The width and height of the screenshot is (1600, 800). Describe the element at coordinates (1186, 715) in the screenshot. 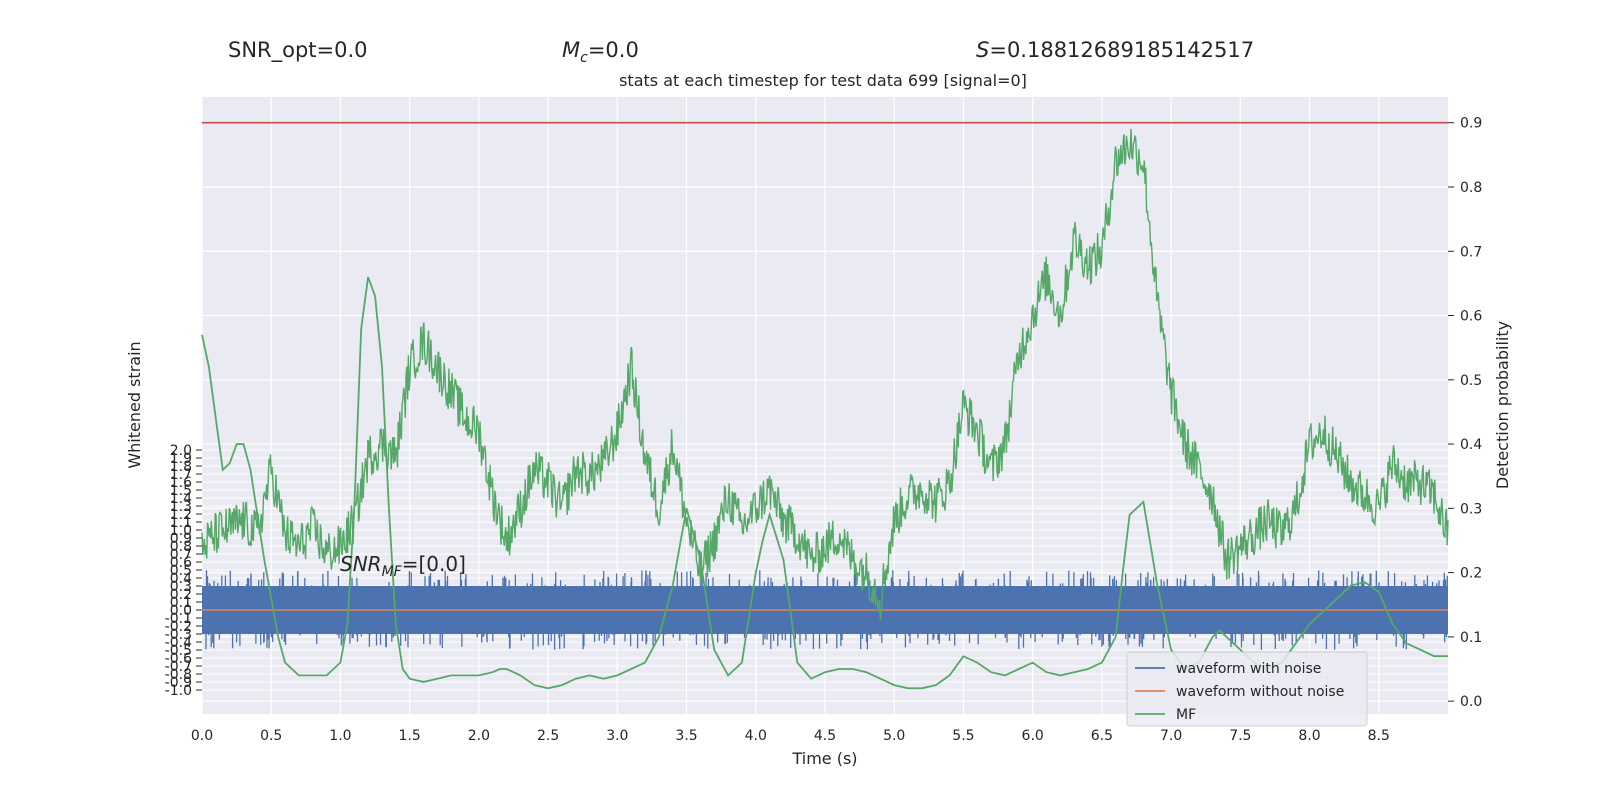

I see `legend-label: MF` at that location.